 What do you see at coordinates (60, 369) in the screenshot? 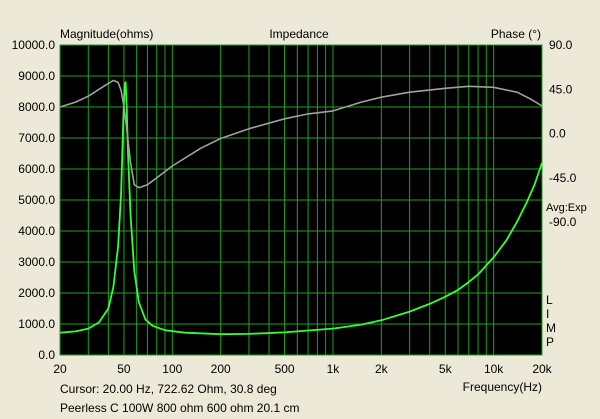
I see `x-tick-label-0: 20` at bounding box center [60, 369].